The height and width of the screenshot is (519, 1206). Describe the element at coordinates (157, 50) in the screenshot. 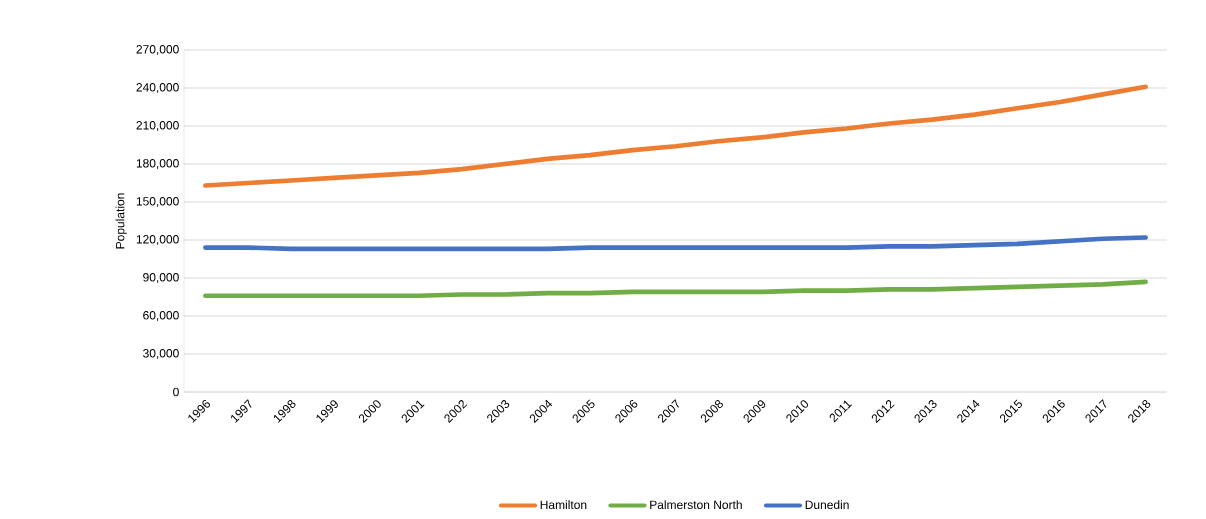

I see `y-tick-label: 270,000` at that location.